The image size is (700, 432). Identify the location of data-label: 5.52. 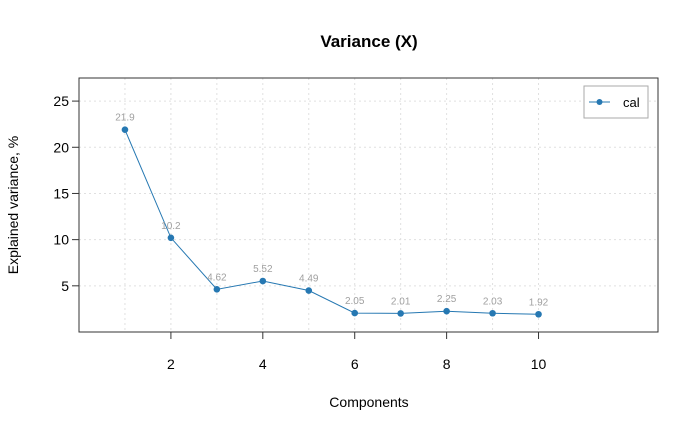
(263, 269).